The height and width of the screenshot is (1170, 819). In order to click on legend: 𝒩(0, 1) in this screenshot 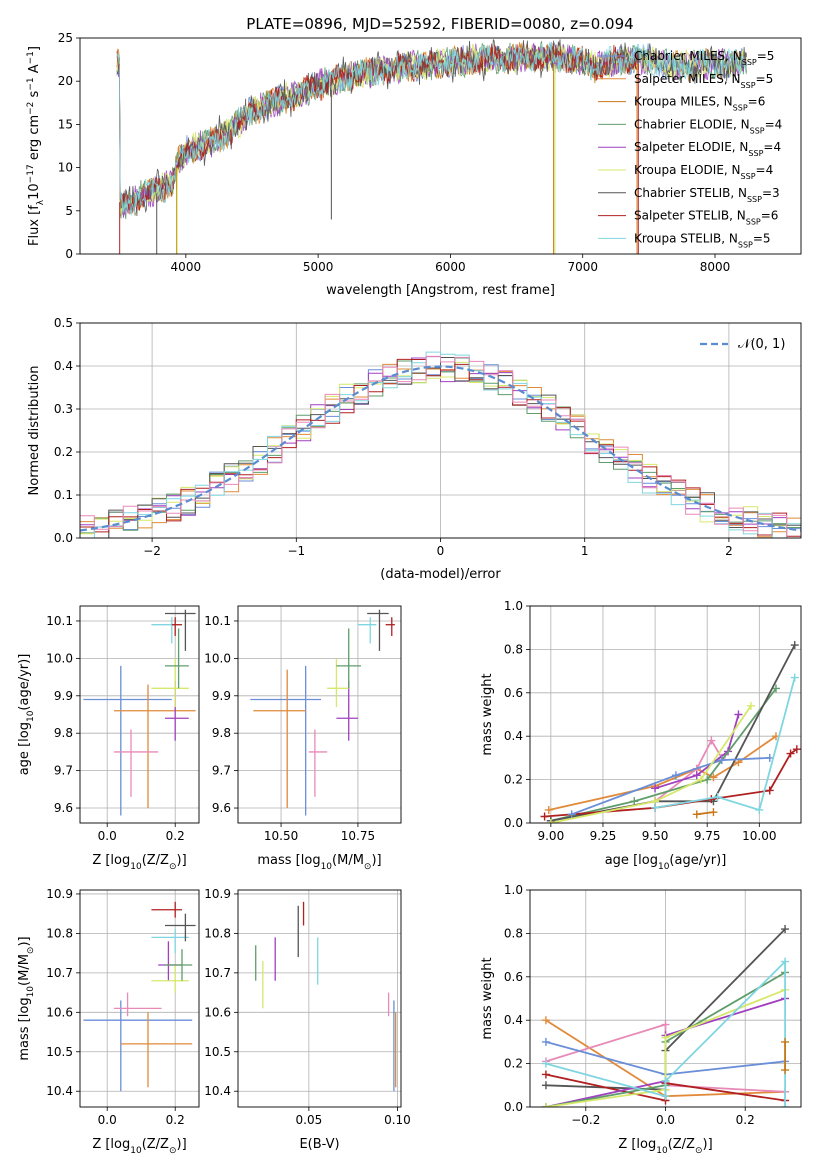, I will do `click(742, 344)`.